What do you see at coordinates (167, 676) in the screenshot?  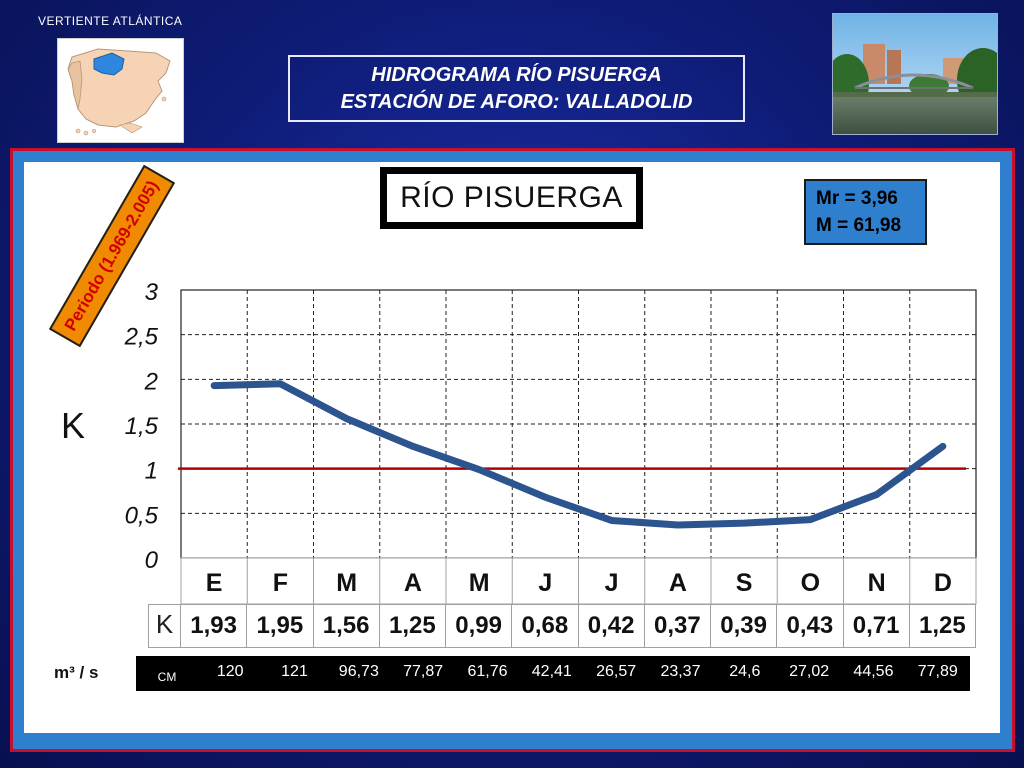 I see `cm-table-head: CM` at bounding box center [167, 676].